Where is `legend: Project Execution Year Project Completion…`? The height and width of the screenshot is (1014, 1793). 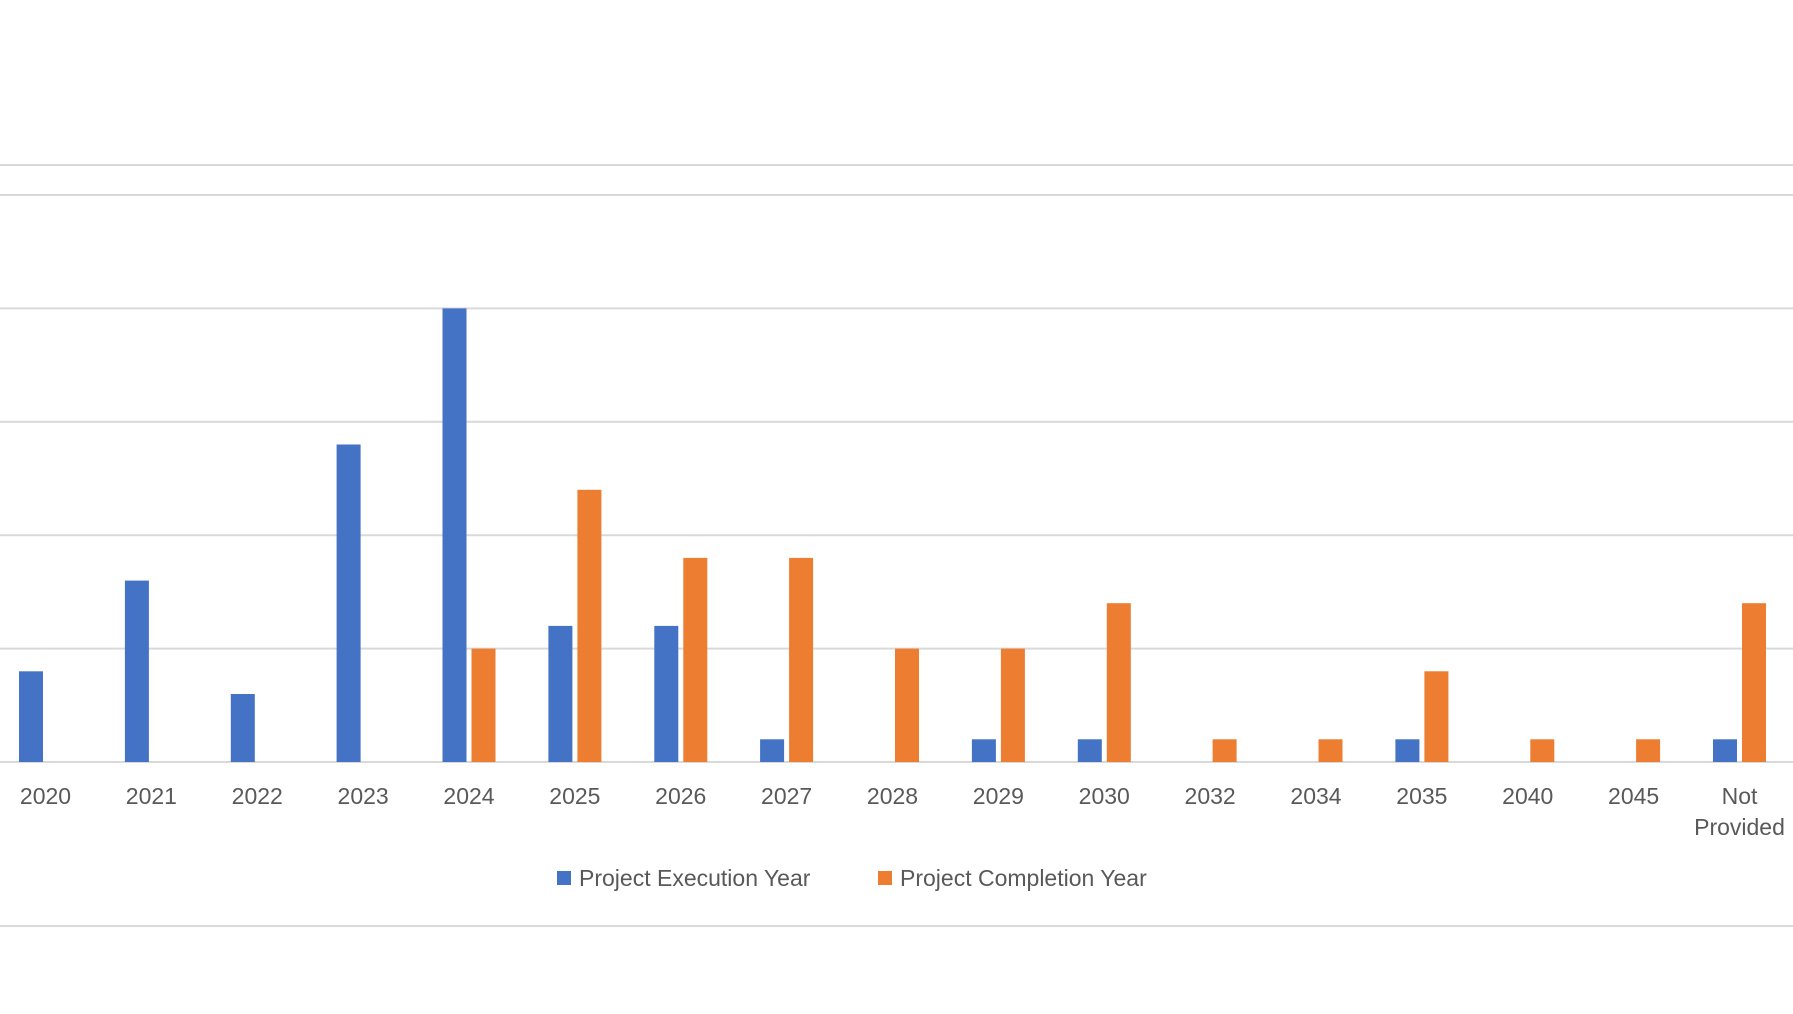 legend: Project Execution Year Project Completion… is located at coordinates (852, 878).